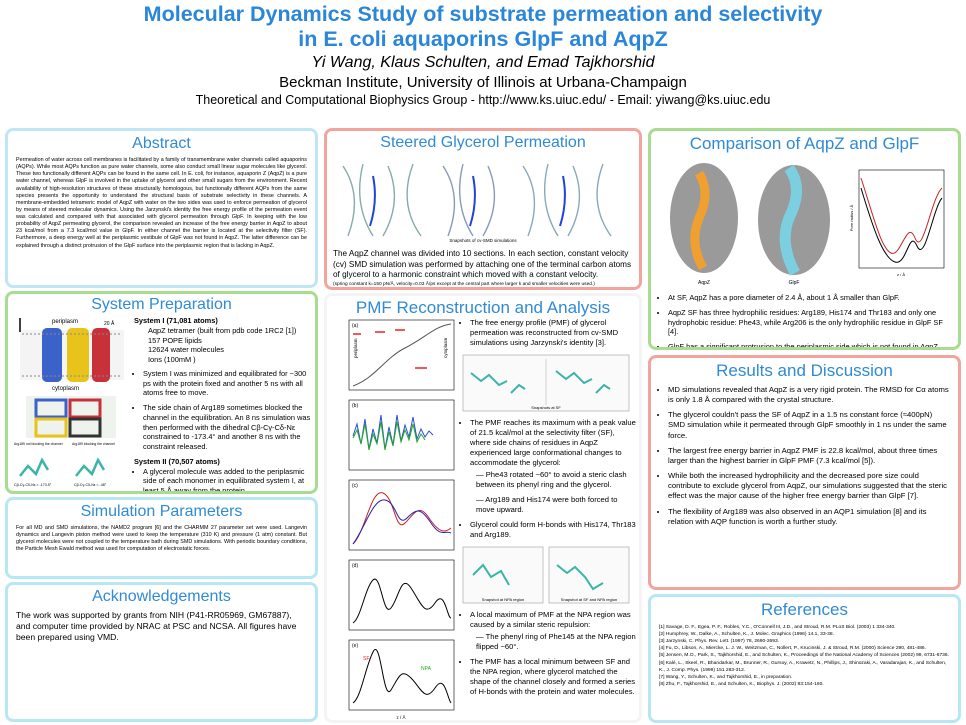 The width and height of the screenshot is (966, 725). What do you see at coordinates (355, 646) in the screenshot?
I see `plot-label: (e)` at bounding box center [355, 646].